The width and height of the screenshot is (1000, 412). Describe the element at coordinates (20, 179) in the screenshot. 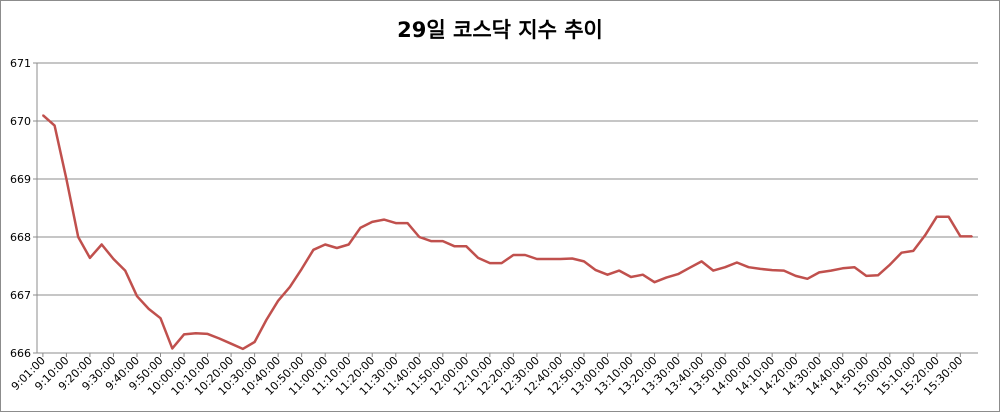

I see `y-tick-label: 669` at that location.